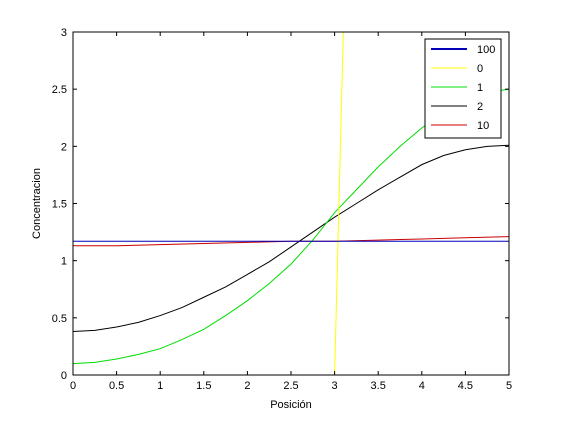 This screenshot has height=425, width=561. Describe the element at coordinates (465, 386) in the screenshot. I see `x-tick-label: 4.5` at that location.